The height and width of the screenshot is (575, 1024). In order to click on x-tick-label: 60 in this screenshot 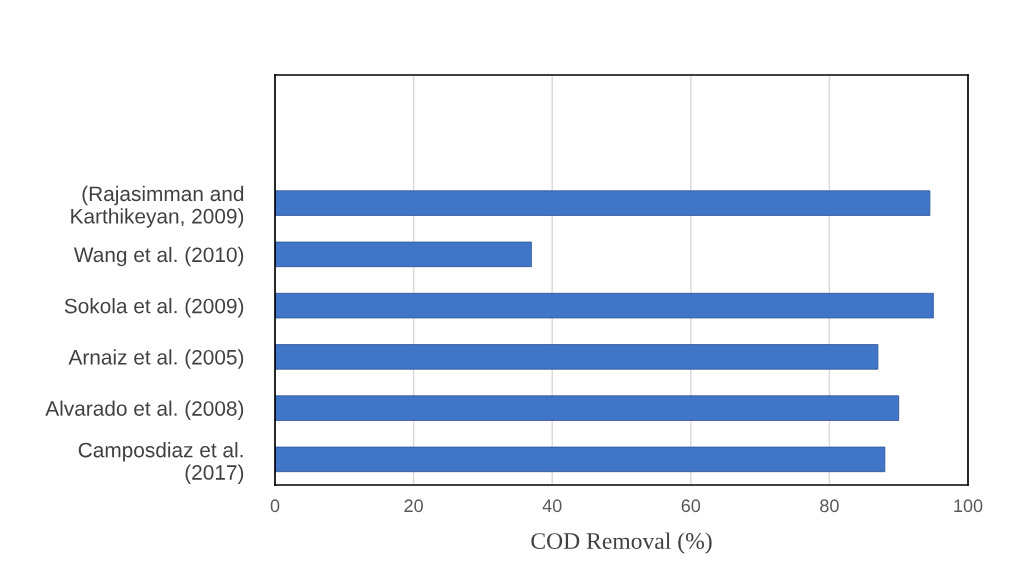, I will do `click(691, 506)`.